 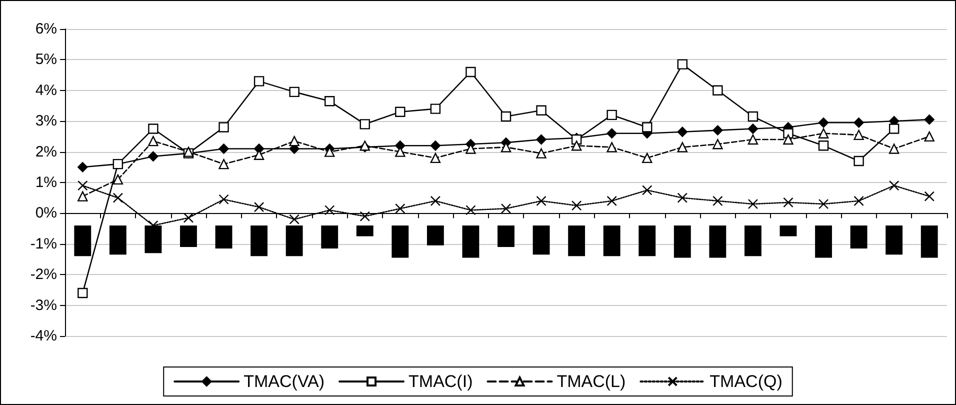 What do you see at coordinates (46, 29) in the screenshot?
I see `y-tick-label: 6%` at bounding box center [46, 29].